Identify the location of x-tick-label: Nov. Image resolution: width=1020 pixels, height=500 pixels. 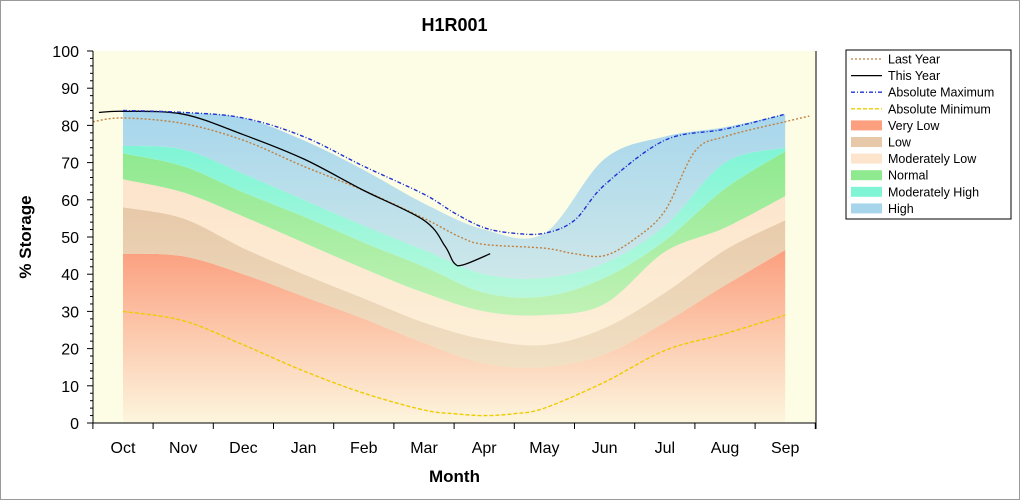
(183, 448).